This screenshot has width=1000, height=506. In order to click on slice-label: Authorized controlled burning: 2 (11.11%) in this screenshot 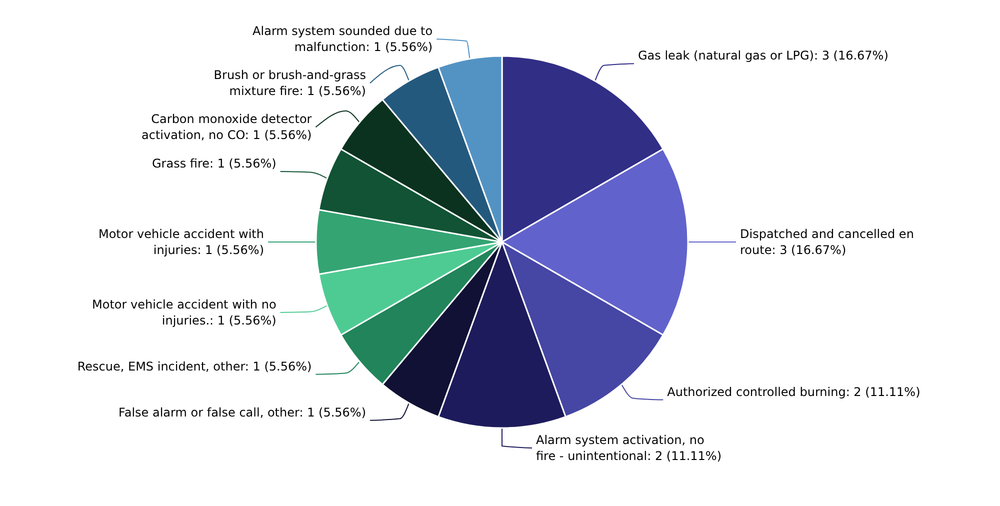, I will do `click(793, 391)`.